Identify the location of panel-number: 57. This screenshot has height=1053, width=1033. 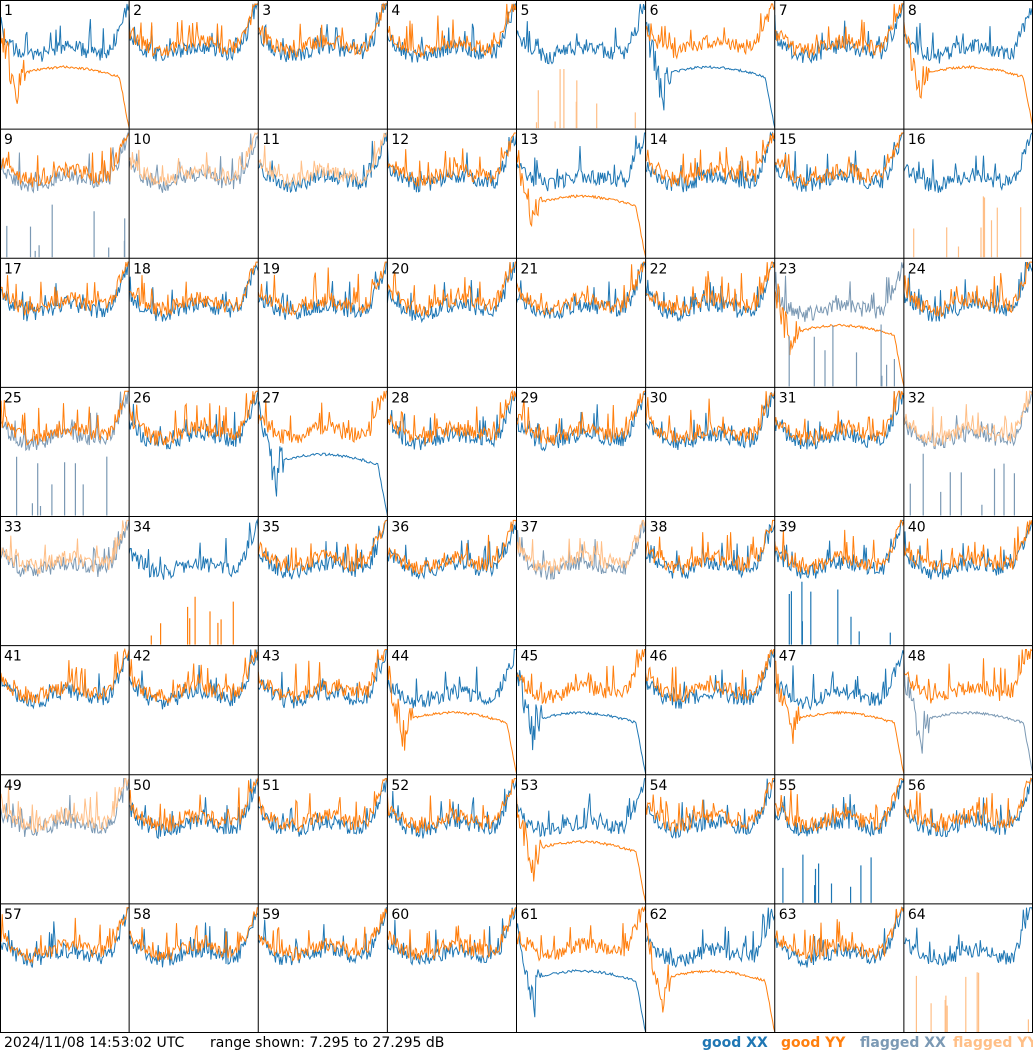
(13, 915).